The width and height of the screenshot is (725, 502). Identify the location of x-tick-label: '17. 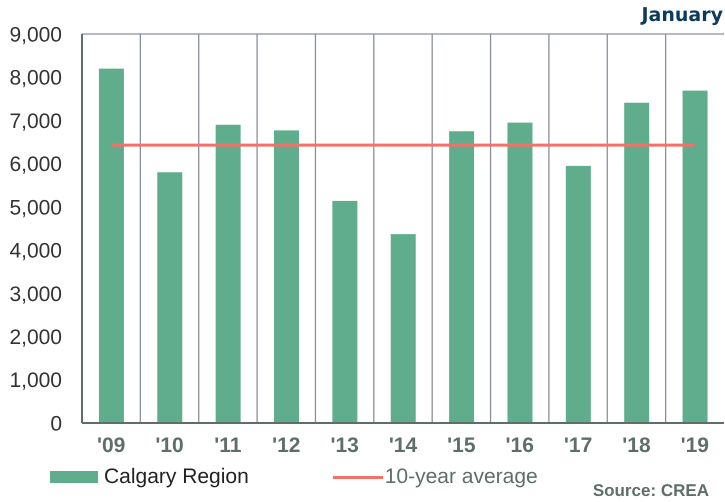
(578, 445).